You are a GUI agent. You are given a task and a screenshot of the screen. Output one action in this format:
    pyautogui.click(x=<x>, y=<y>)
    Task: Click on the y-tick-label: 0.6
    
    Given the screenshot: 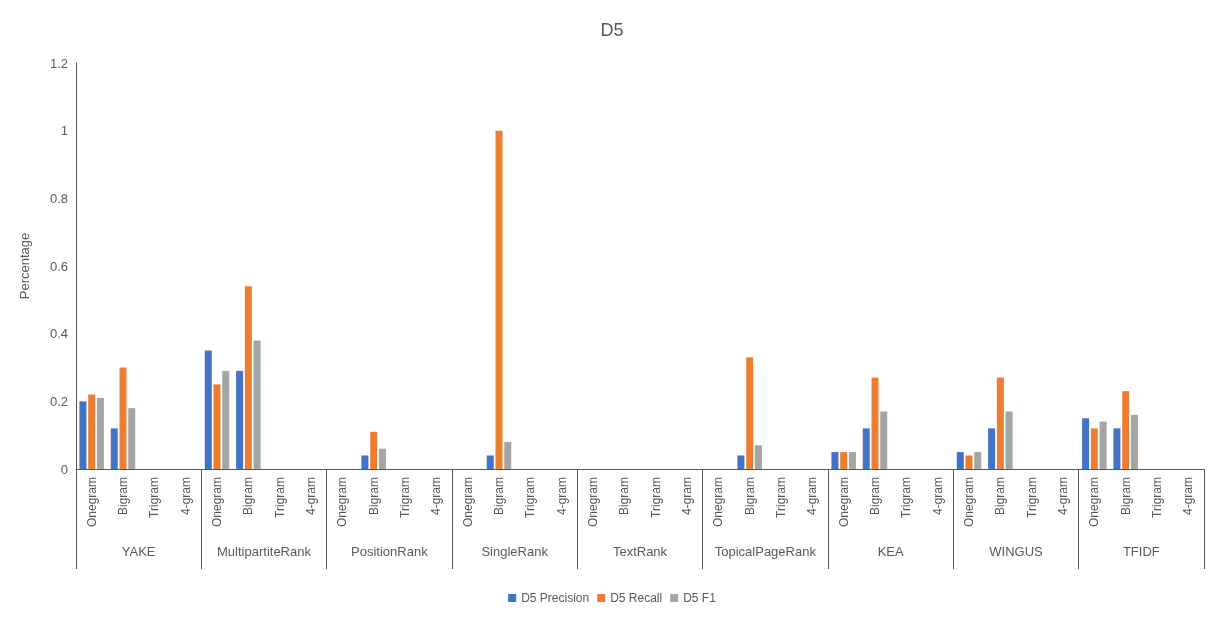 What is the action you would take?
    pyautogui.click(x=58, y=266)
    